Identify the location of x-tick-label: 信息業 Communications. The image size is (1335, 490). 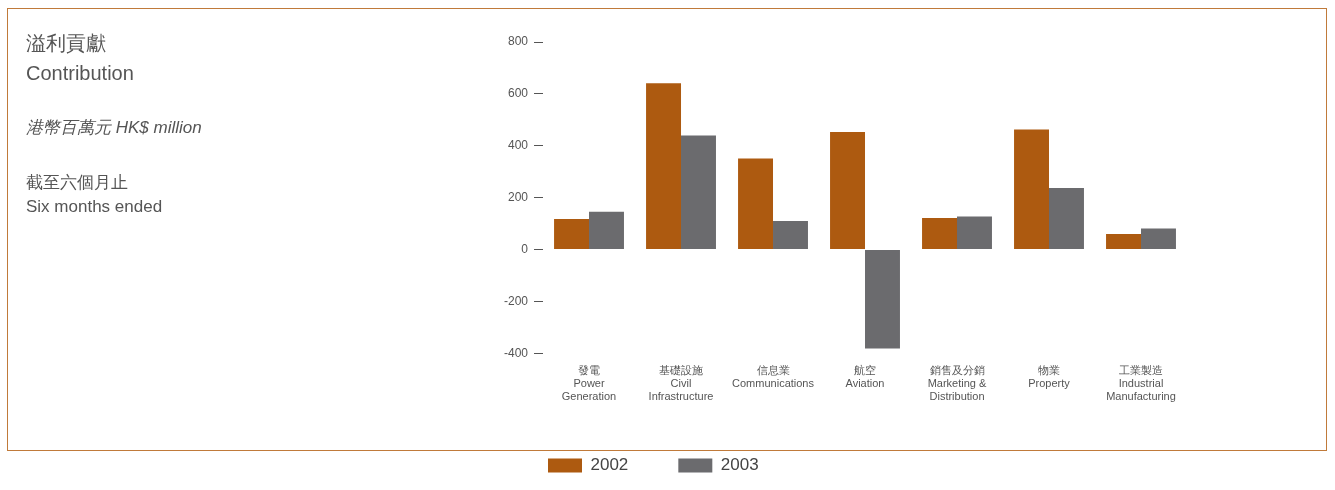
(773, 377).